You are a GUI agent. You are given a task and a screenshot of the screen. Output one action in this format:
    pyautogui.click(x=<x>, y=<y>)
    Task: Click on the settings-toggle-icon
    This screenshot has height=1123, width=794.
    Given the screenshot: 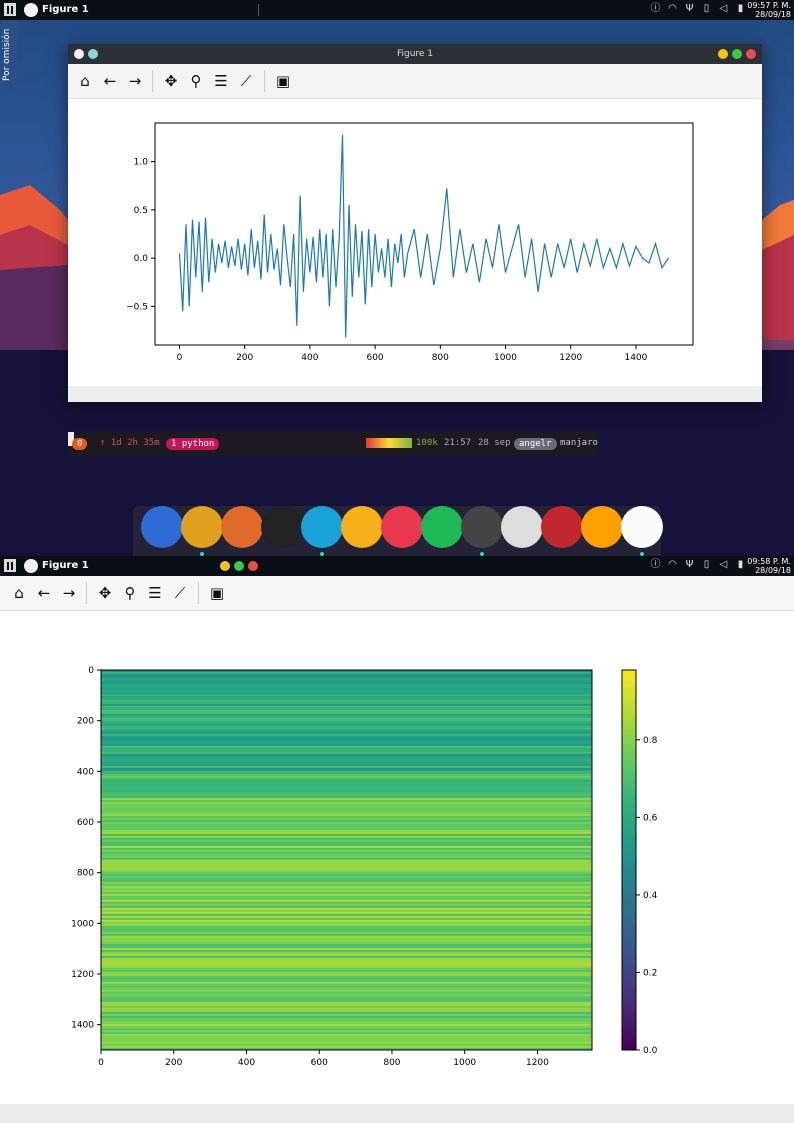 What is the action you would take?
    pyautogui.click(x=522, y=527)
    